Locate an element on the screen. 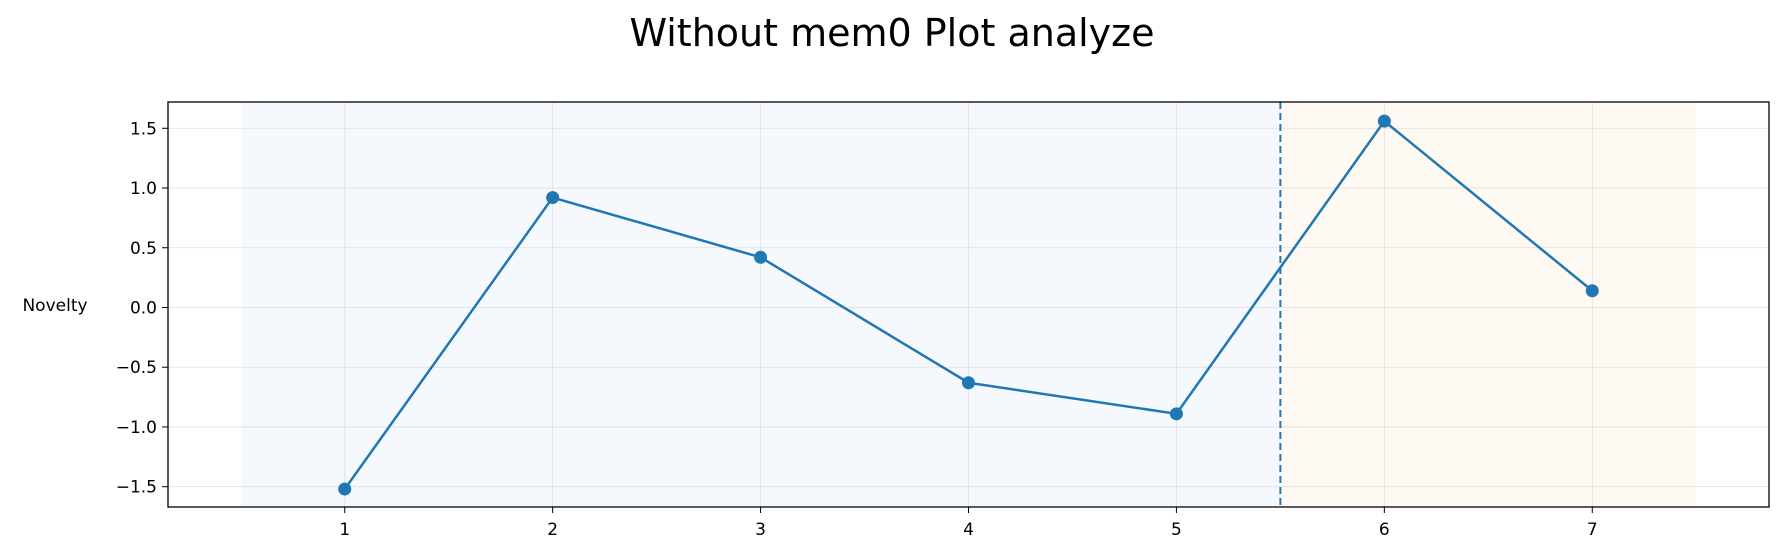 The image size is (1785, 558). x-tick-label: 1 is located at coordinates (344, 530).